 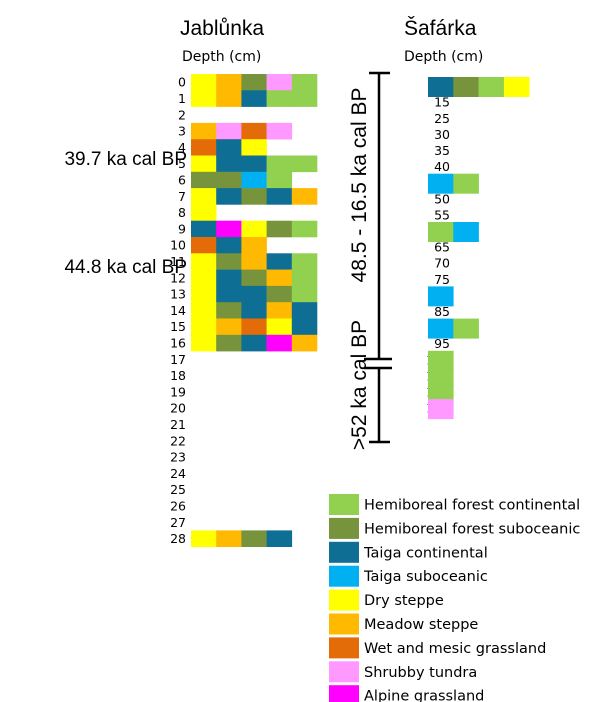 What do you see at coordinates (421, 625) in the screenshot?
I see `legend-label: Meadow steppe` at bounding box center [421, 625].